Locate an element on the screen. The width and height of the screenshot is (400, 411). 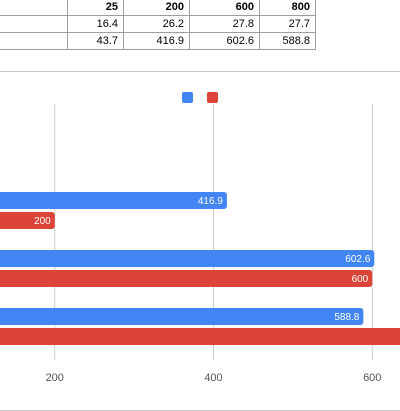
data-label: 416.9 is located at coordinates (210, 201).